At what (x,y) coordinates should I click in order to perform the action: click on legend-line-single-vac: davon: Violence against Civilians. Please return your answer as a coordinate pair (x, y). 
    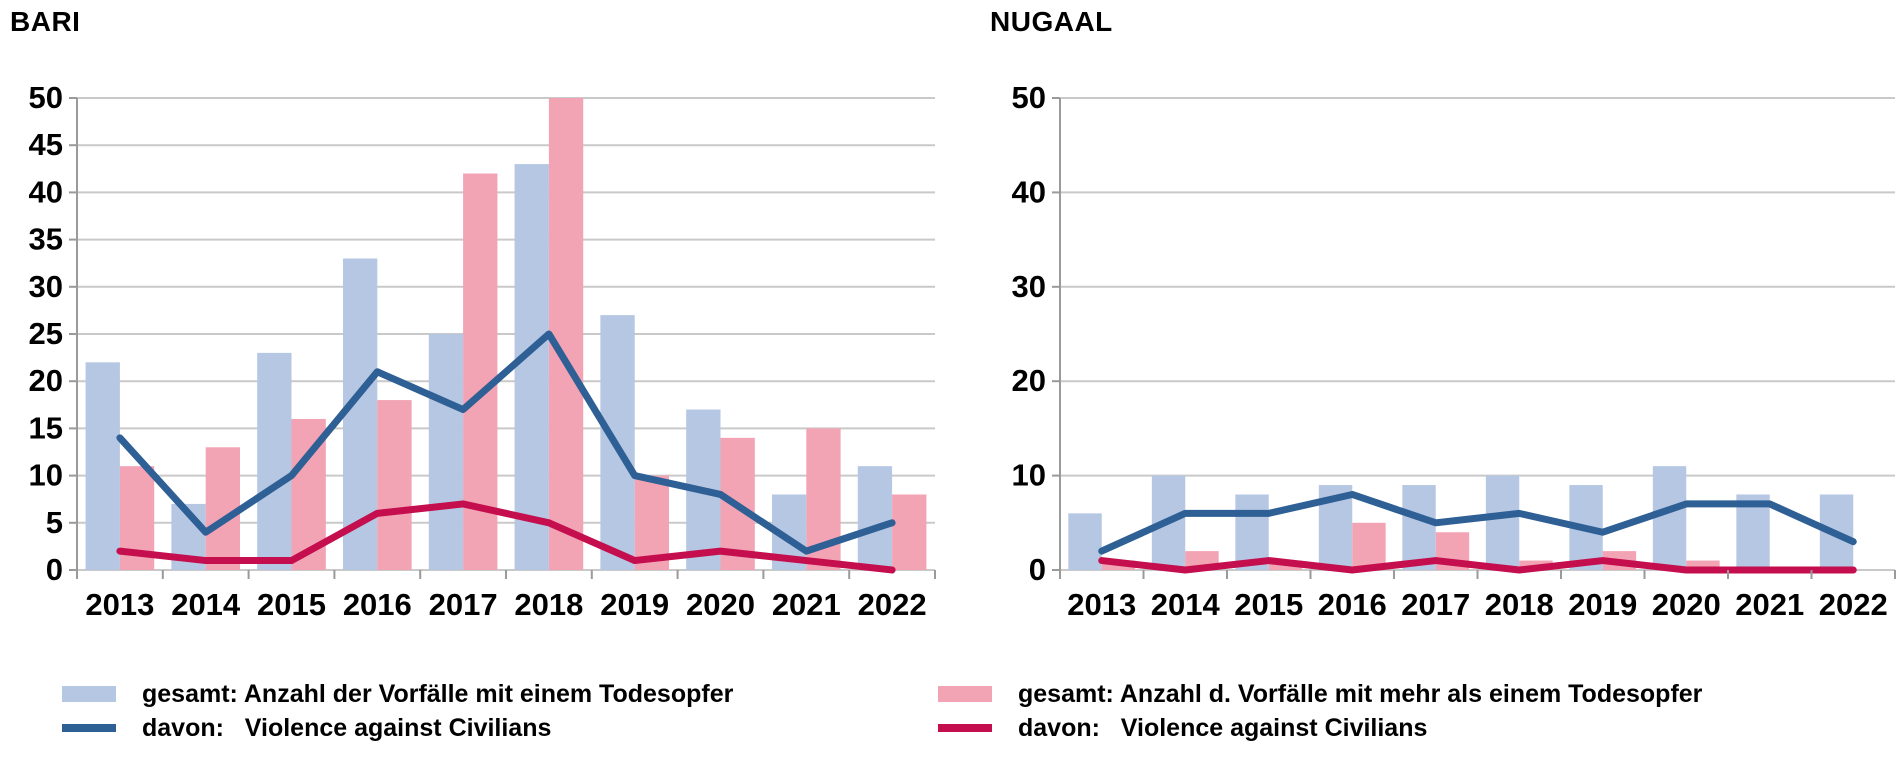
    Looking at the image, I should click on (306, 728).